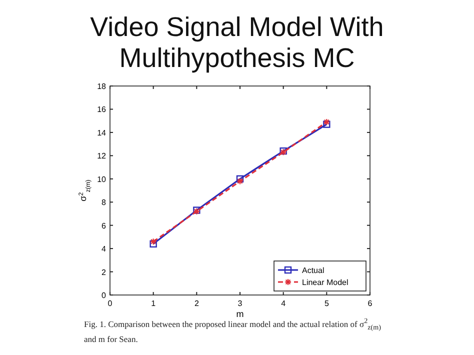  What do you see at coordinates (104, 249) in the screenshot?
I see `y-tick-label: 4` at bounding box center [104, 249].